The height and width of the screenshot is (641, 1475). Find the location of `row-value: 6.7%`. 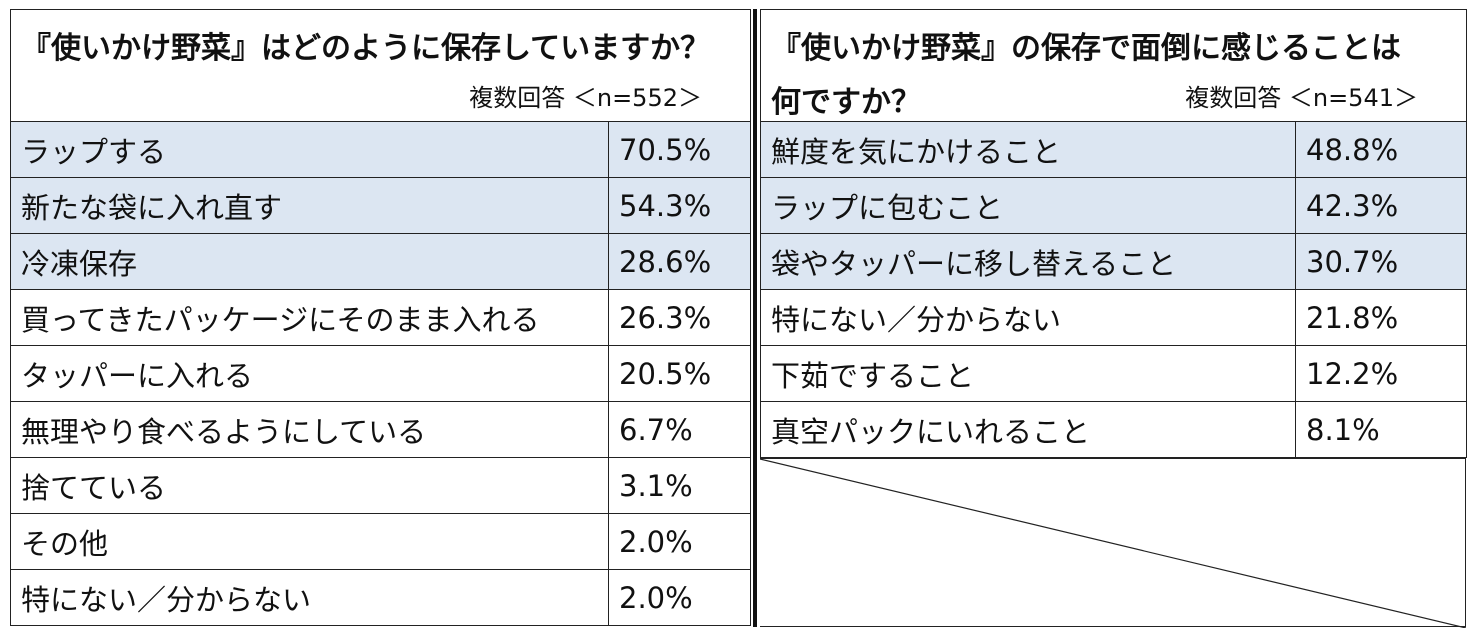

row-value: 6.7% is located at coordinates (679, 429).